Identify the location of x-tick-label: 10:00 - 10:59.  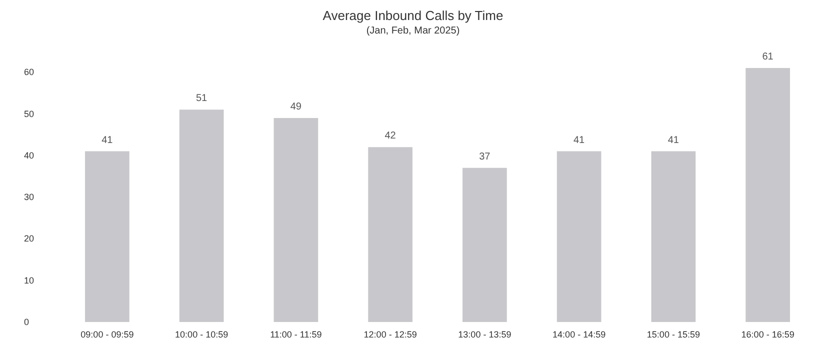
(201, 335).